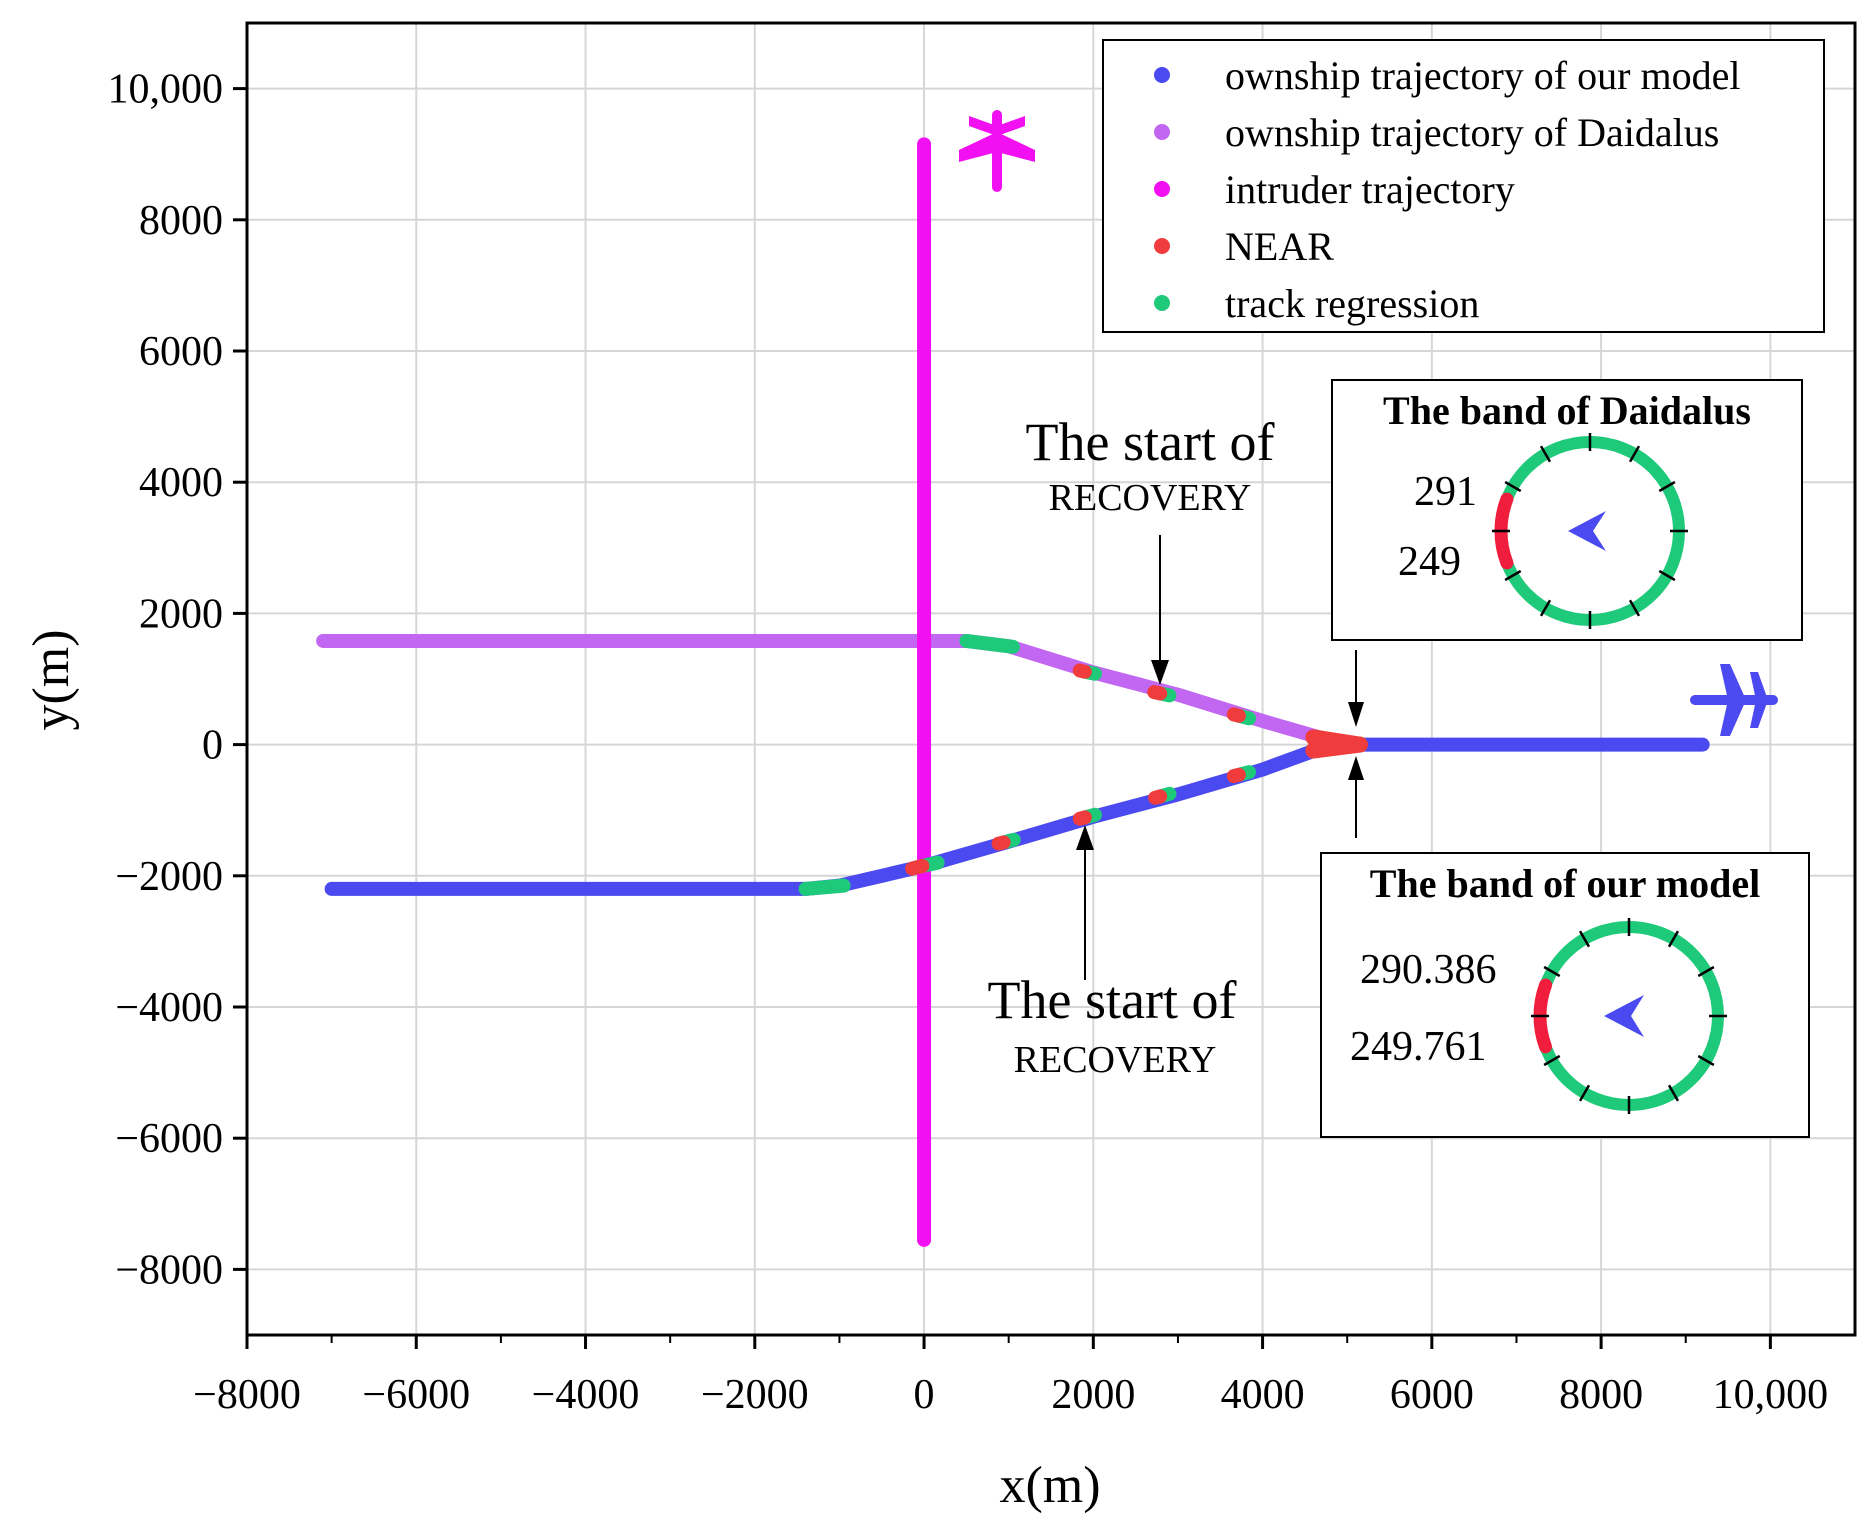 Image resolution: width=1872 pixels, height=1513 pixels. I want to click on legend-item: track regression, so click(1316, 303).